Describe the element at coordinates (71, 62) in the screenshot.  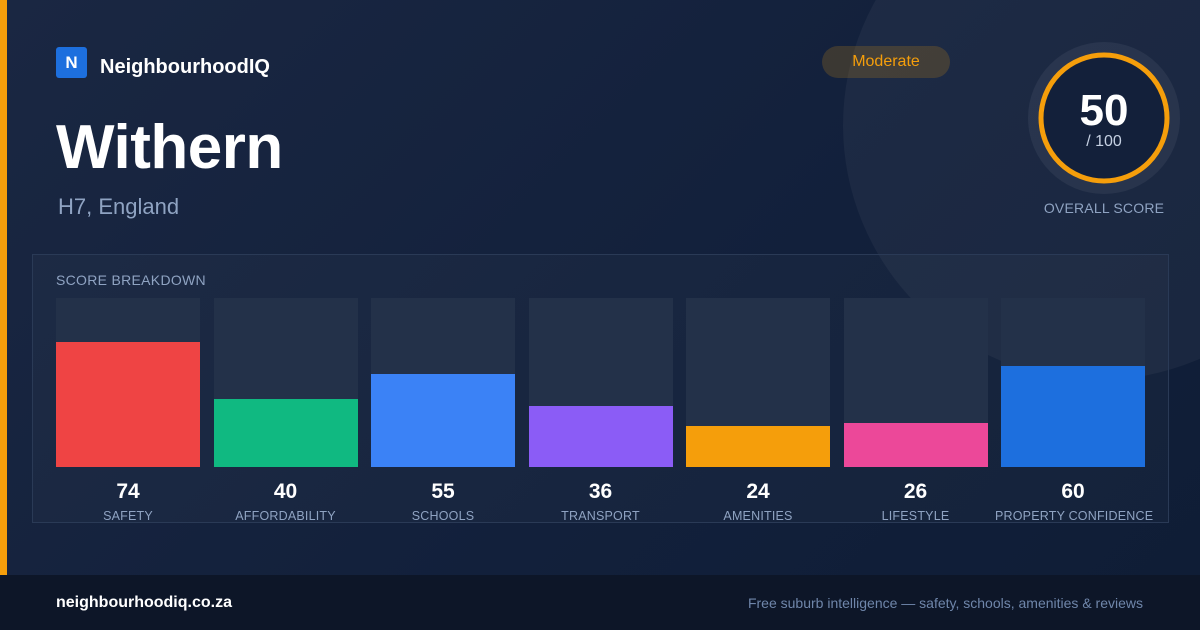
I see `brand-logo-icon: N` at that location.